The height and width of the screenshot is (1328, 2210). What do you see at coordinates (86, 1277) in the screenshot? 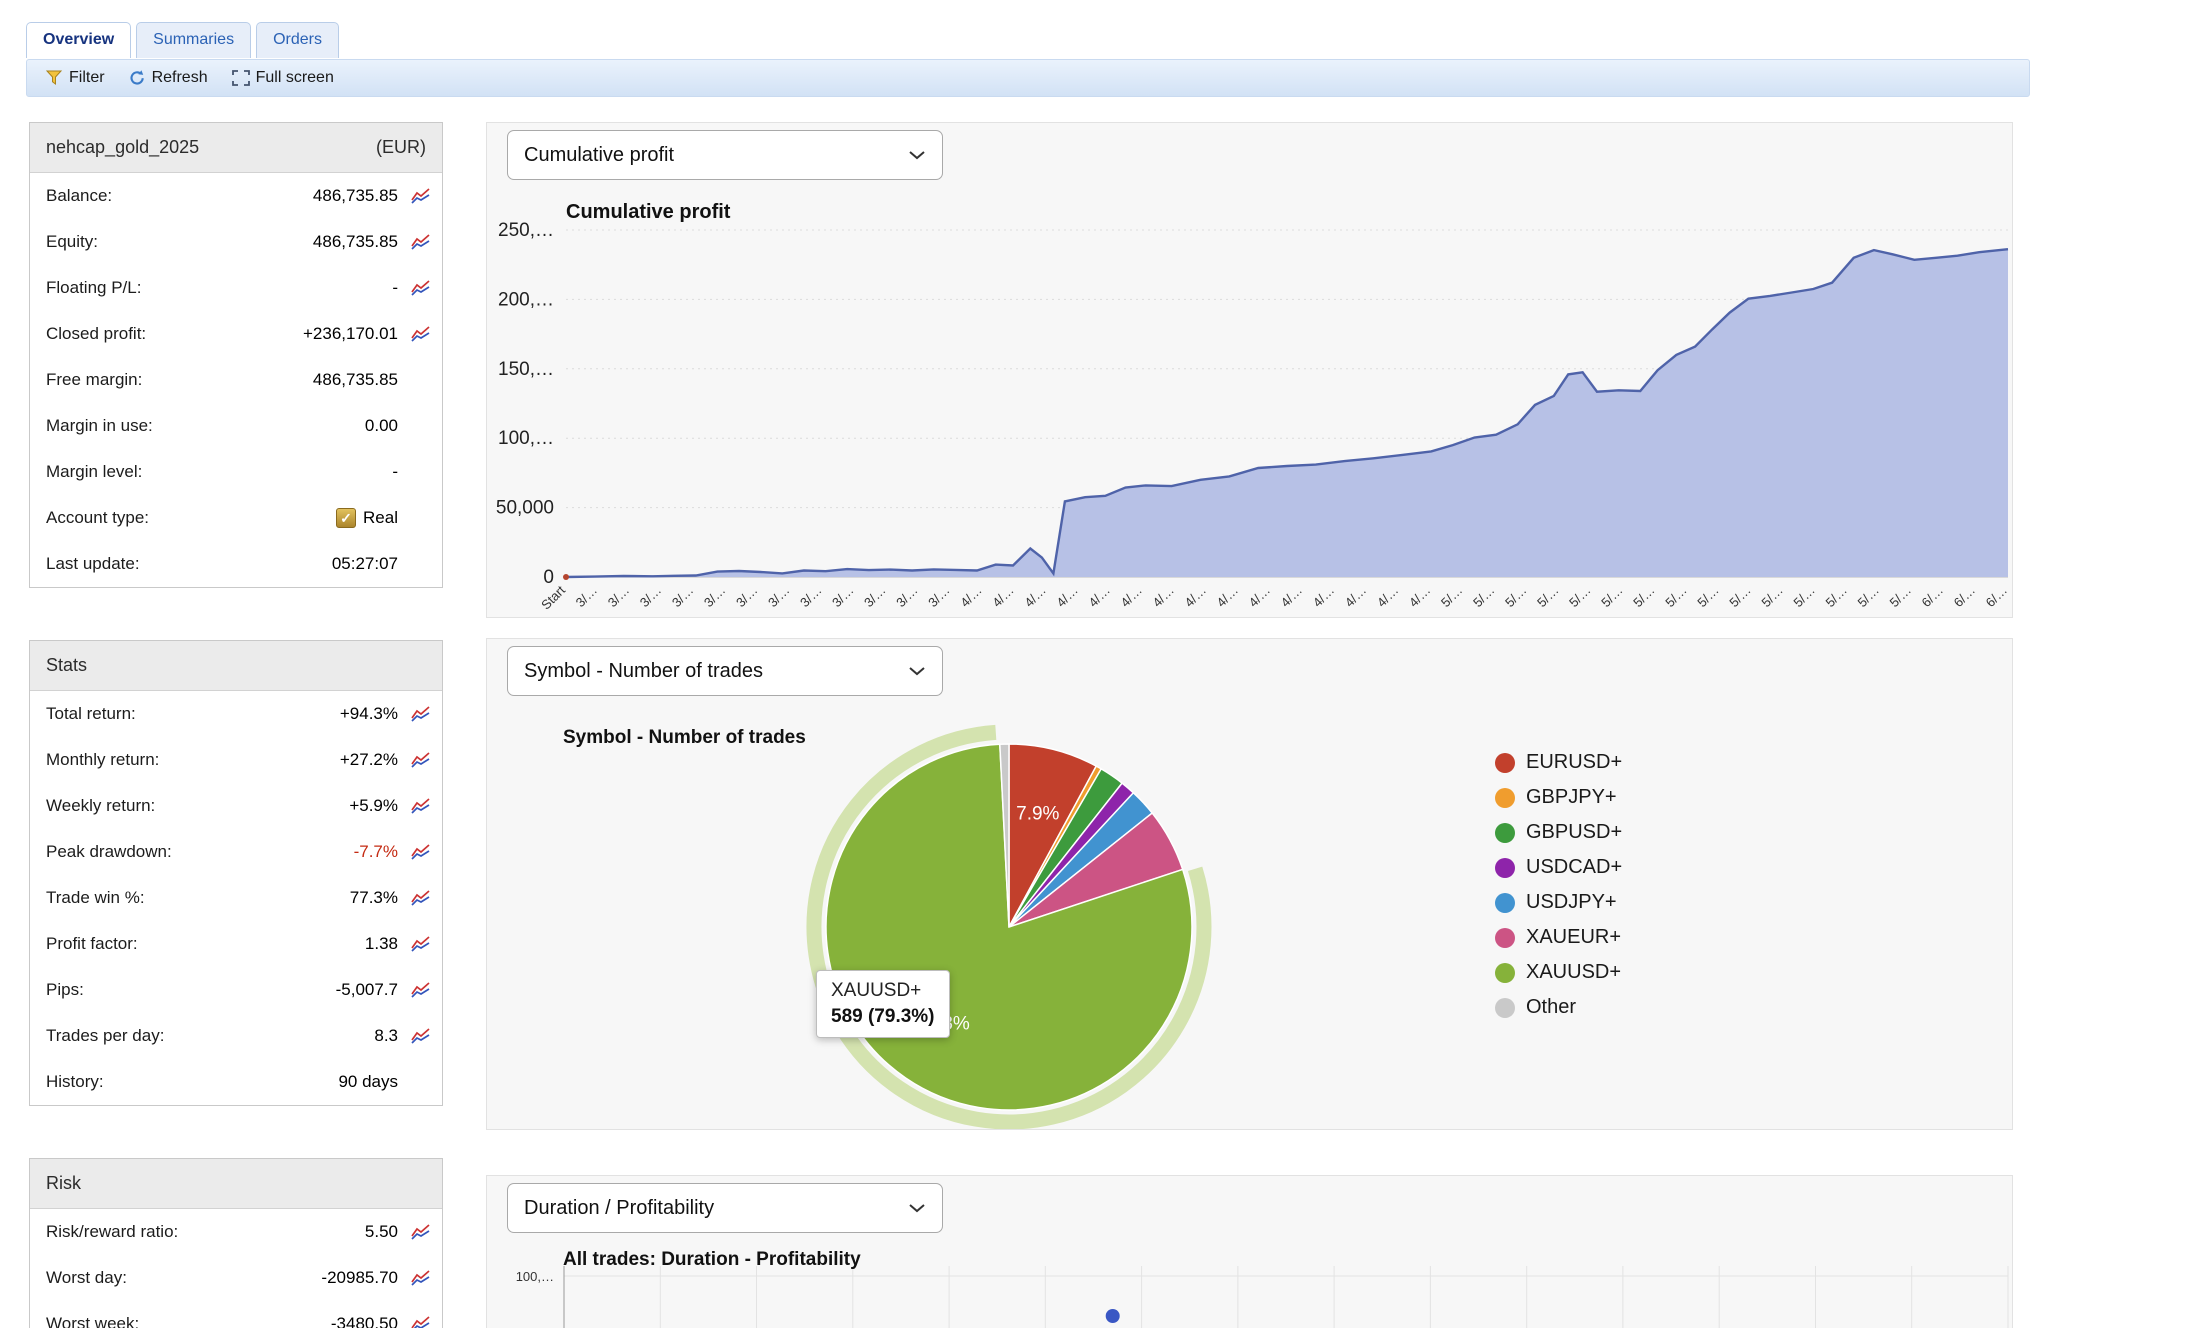
I see `row-label: Worst day:` at bounding box center [86, 1277].